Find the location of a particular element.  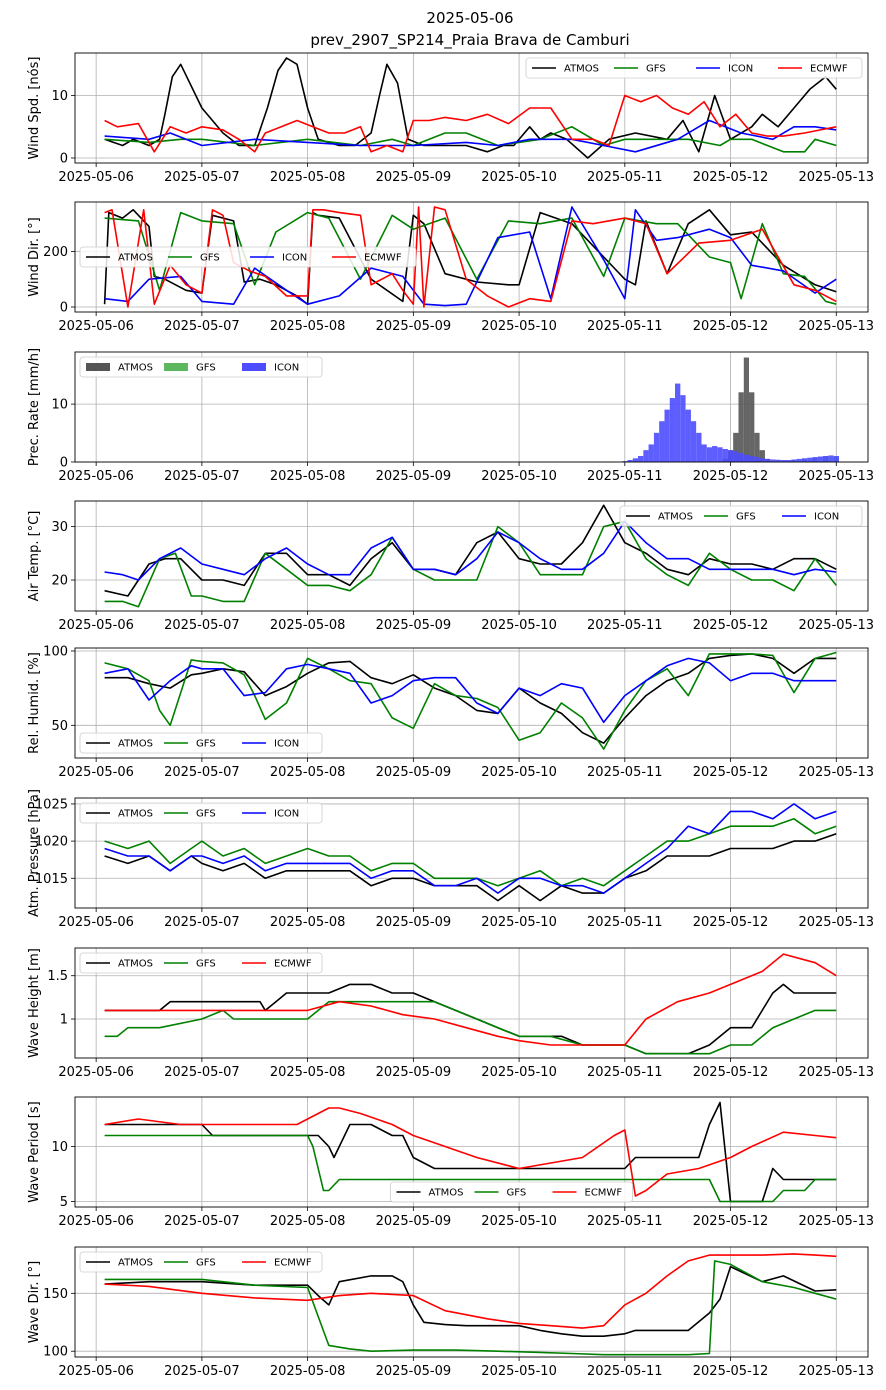

y-axis-label: Wind Spd. [nós] is located at coordinates (34, 108).